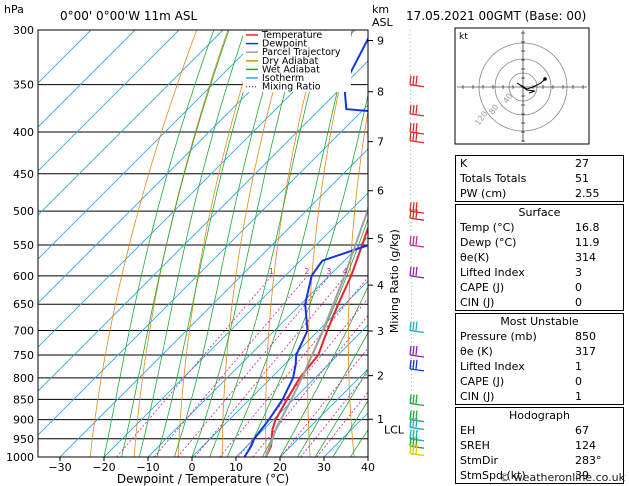  What do you see at coordinates (539, 336) in the screenshot?
I see `most-unstable-row: Pressure (mb) 850` at bounding box center [539, 336].